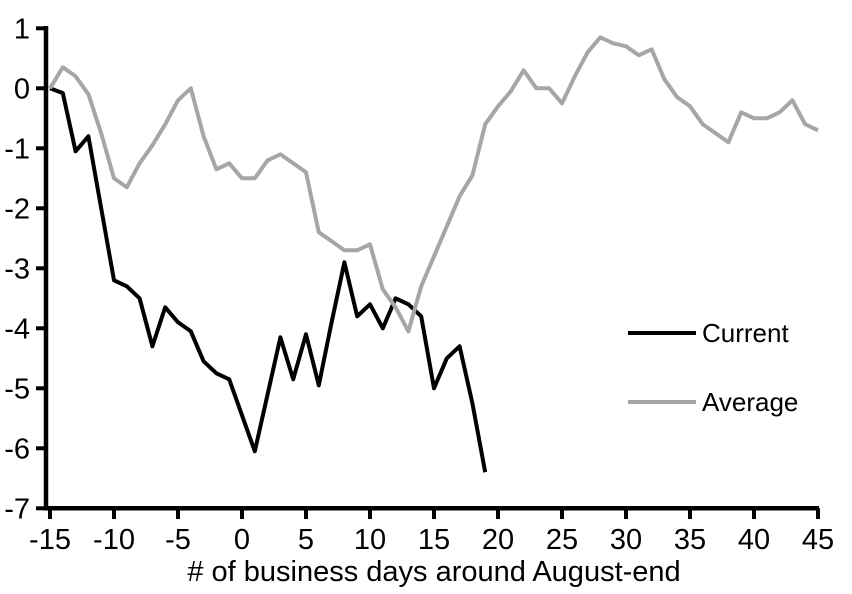  I want to click on x-axis: -15 -10 -5 0 5 10 15 20 25 30 35 40 45, so click(431, 531).